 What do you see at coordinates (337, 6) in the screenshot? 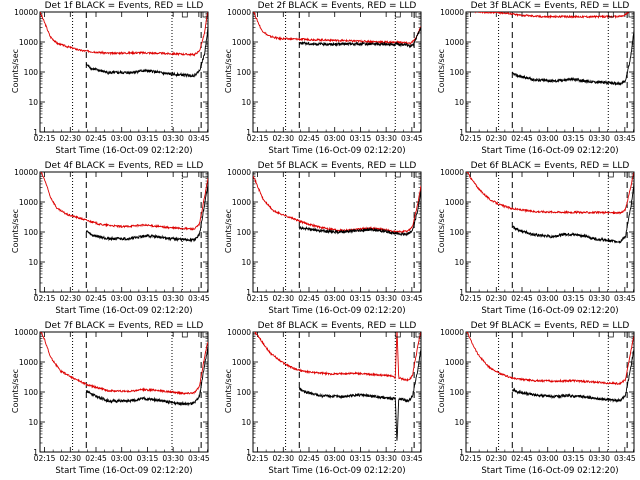
I see `chart-title: Det 2f BLACK = Events, RED = LLD` at bounding box center [337, 6].